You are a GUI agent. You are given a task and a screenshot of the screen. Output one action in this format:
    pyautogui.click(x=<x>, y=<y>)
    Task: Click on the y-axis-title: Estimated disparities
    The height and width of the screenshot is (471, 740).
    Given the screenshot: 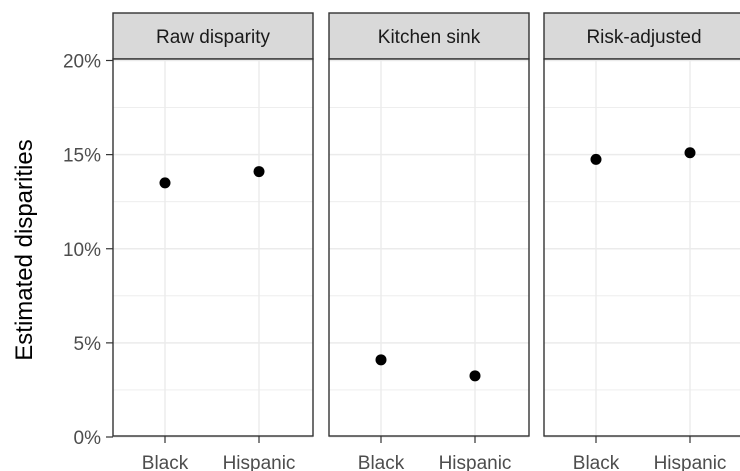 What is the action you would take?
    pyautogui.click(x=24, y=249)
    